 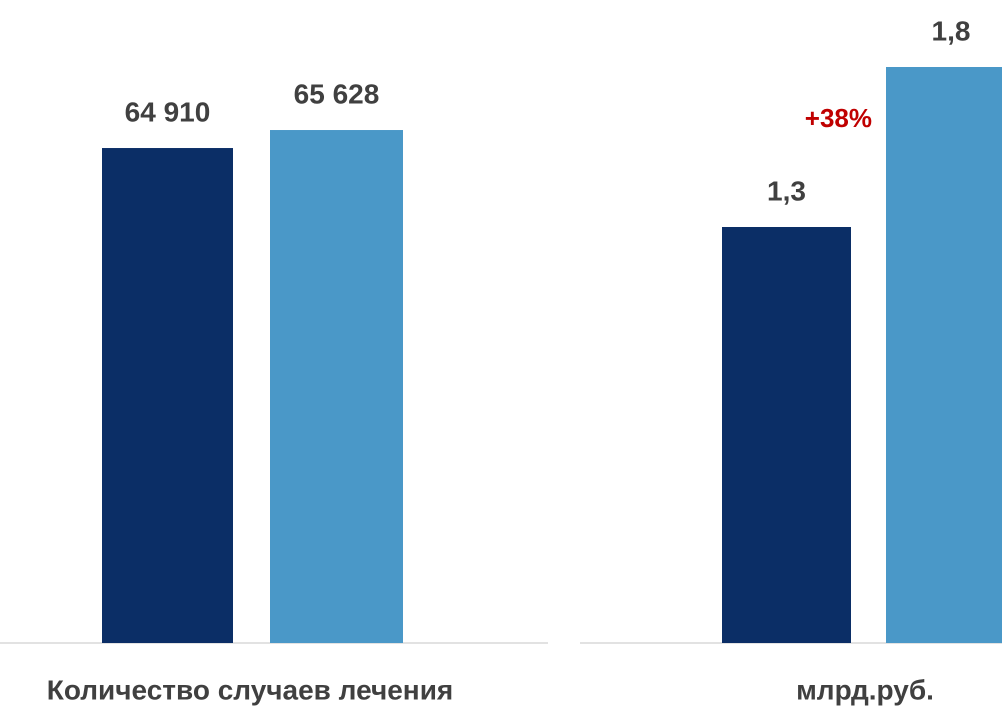 I want to click on value-label: 1,8, so click(x=951, y=30).